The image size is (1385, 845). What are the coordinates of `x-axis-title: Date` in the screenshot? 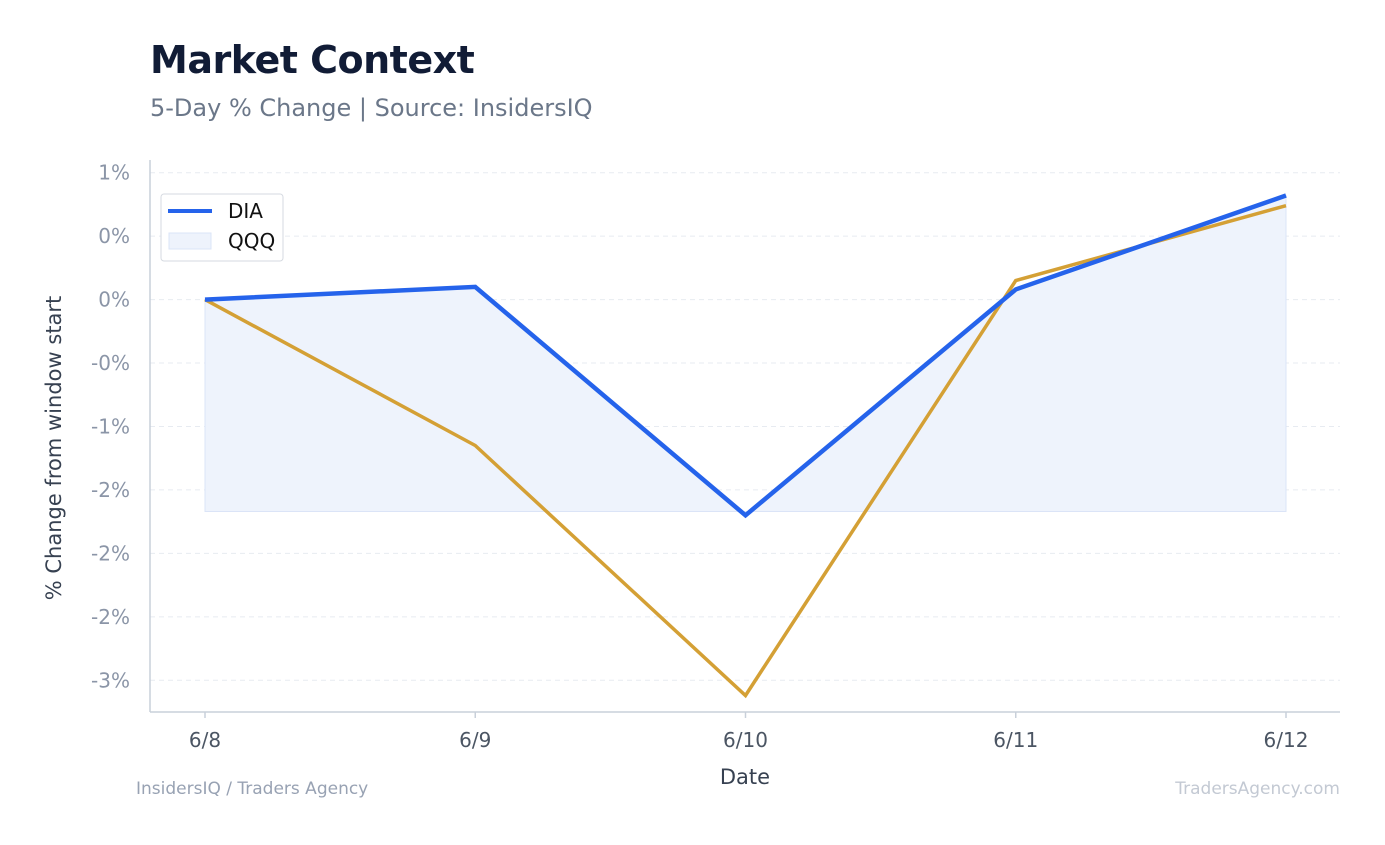 It's located at (745, 777).